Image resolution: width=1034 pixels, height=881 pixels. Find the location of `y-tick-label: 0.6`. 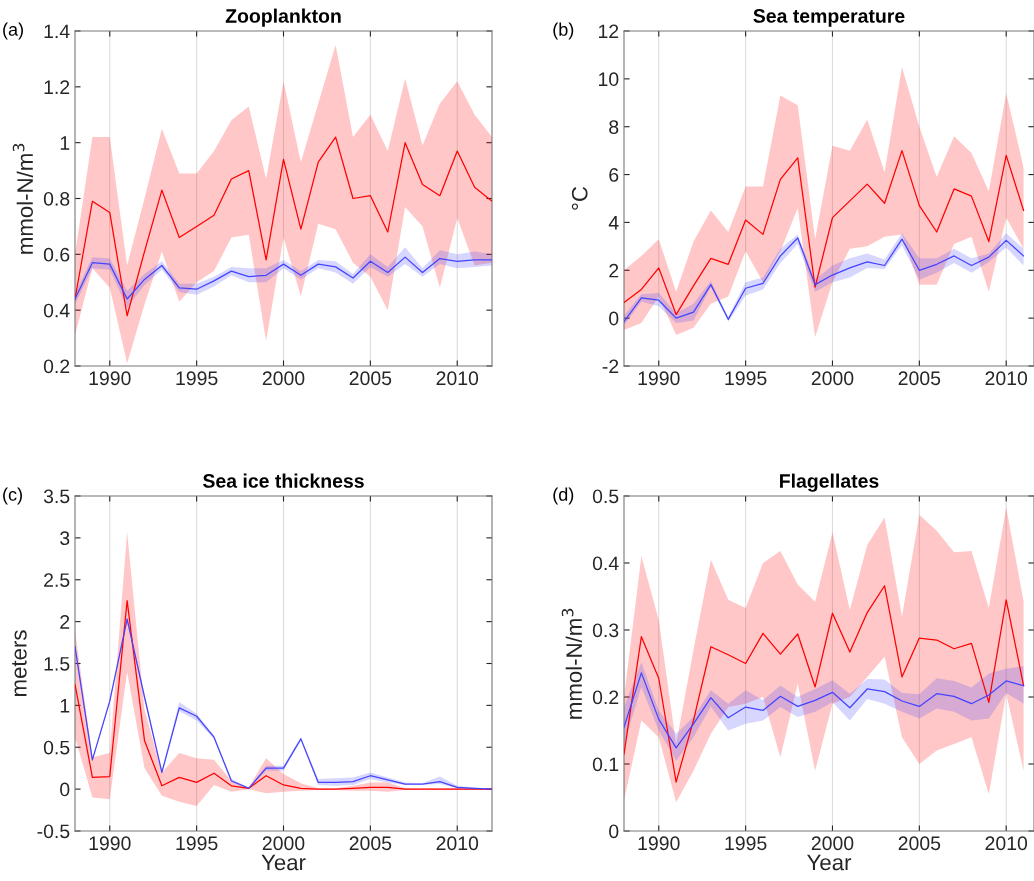

y-tick-label: 0.6 is located at coordinates (56, 254).